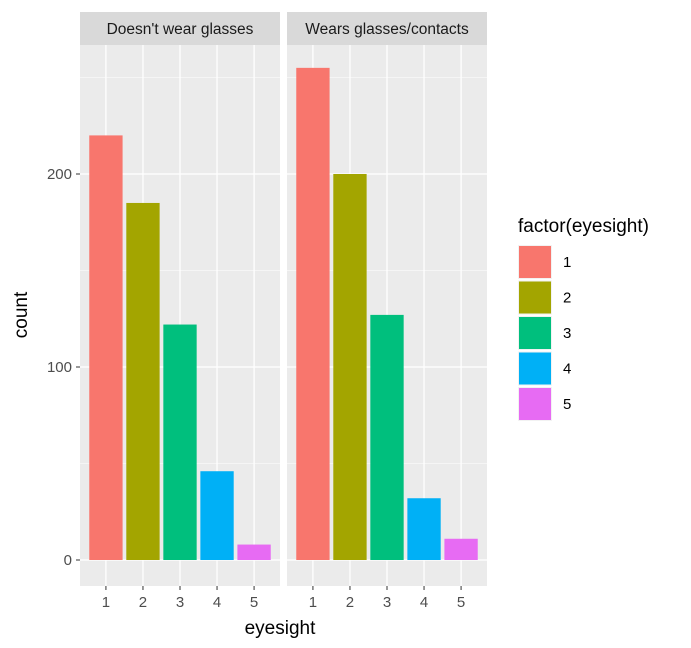 This screenshot has height=648, width=691. I want to click on legend-label: 4, so click(567, 369).